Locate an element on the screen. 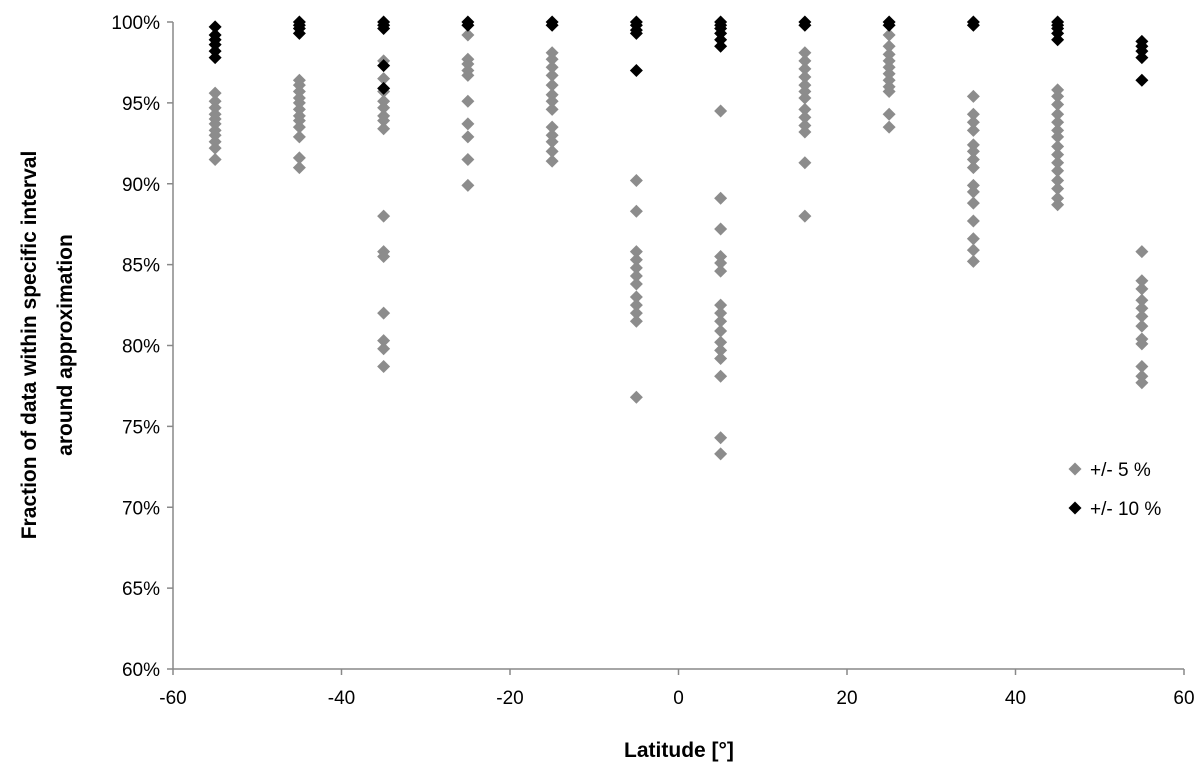 This screenshot has height=767, width=1202. y-tick-label: 80% is located at coordinates (141, 347).